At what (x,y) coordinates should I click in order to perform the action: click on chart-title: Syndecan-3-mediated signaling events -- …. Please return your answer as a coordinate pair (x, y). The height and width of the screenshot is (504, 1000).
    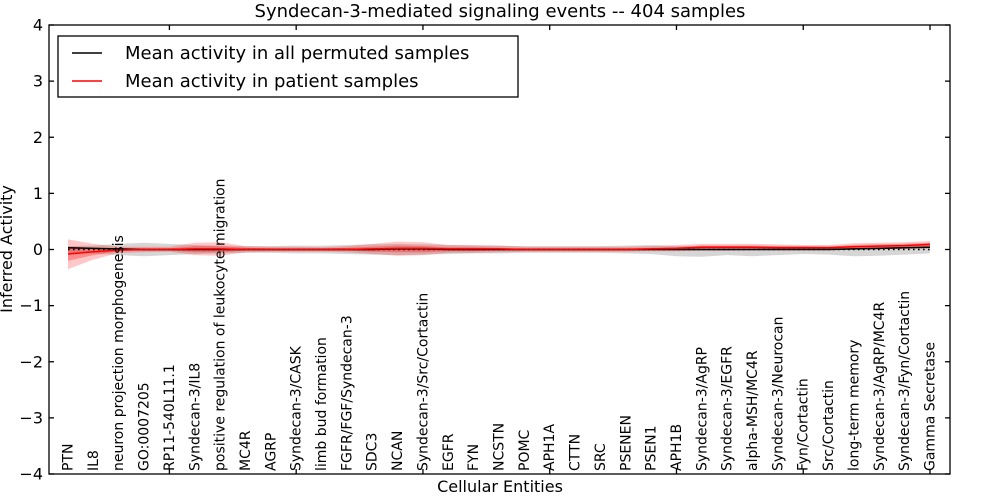
    Looking at the image, I should click on (500, 11).